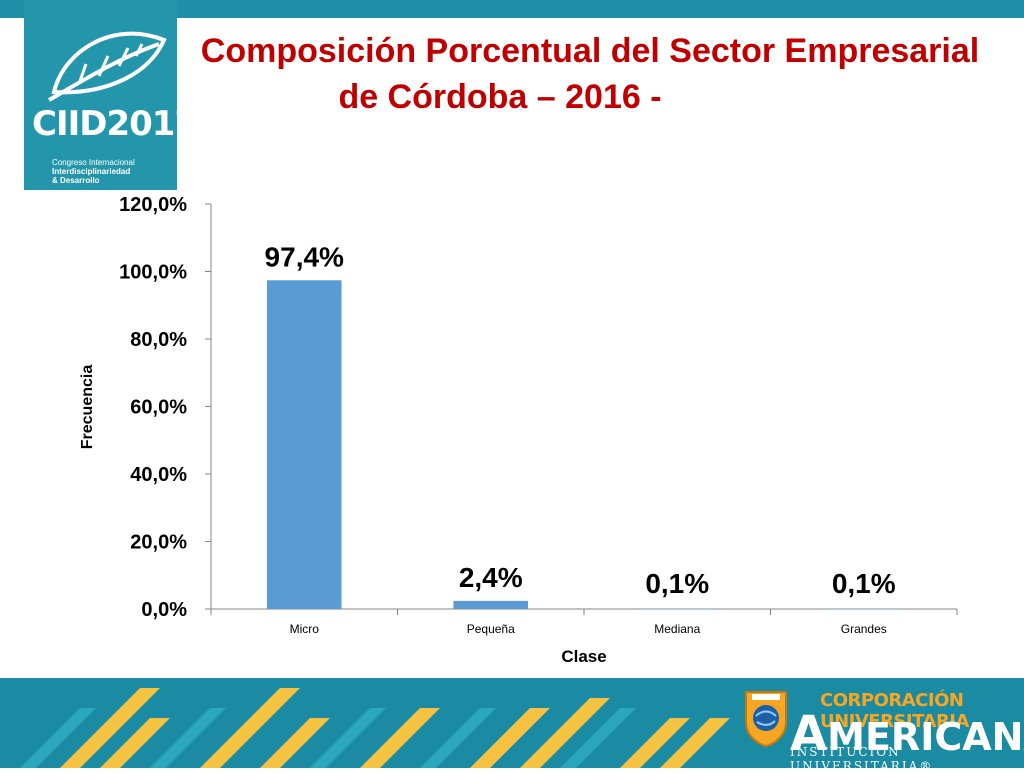  I want to click on top-bar, so click(512, 9).